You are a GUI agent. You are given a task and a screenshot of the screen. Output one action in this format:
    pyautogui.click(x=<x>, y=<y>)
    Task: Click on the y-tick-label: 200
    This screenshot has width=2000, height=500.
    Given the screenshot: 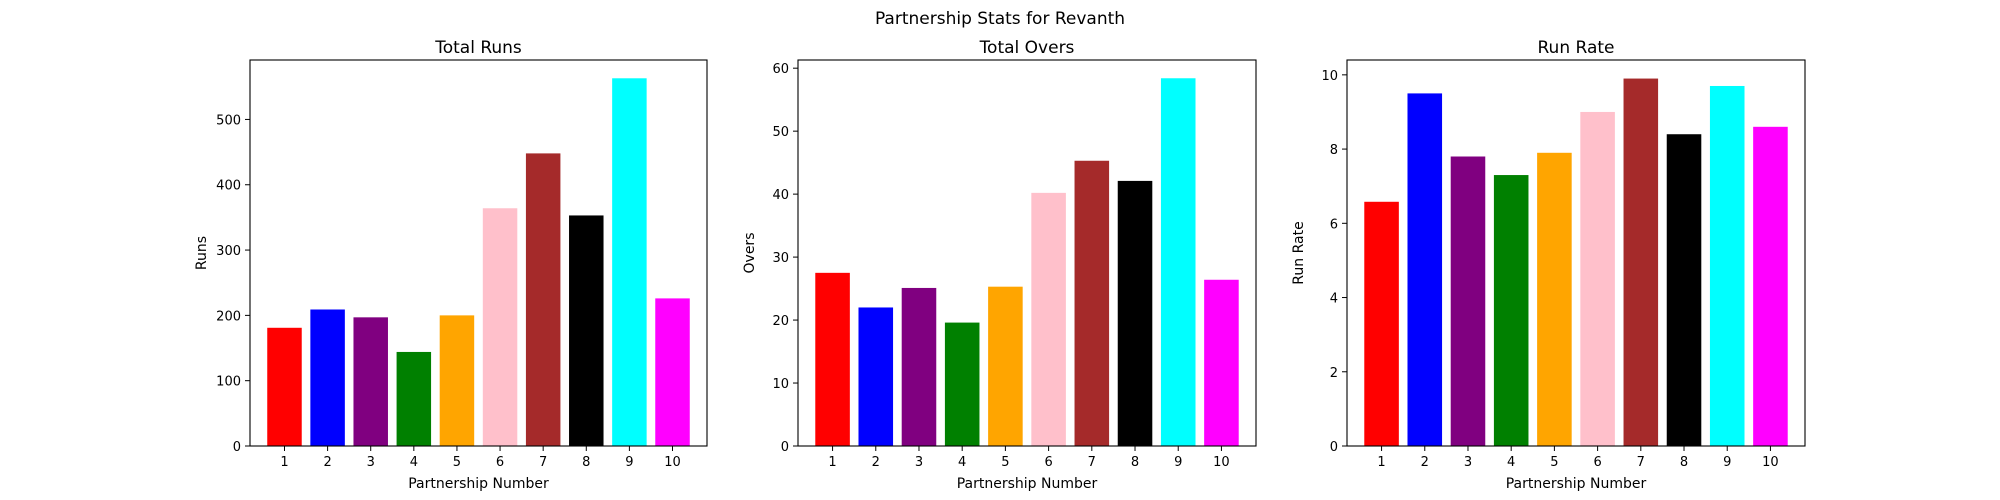 What is the action you would take?
    pyautogui.click(x=228, y=316)
    